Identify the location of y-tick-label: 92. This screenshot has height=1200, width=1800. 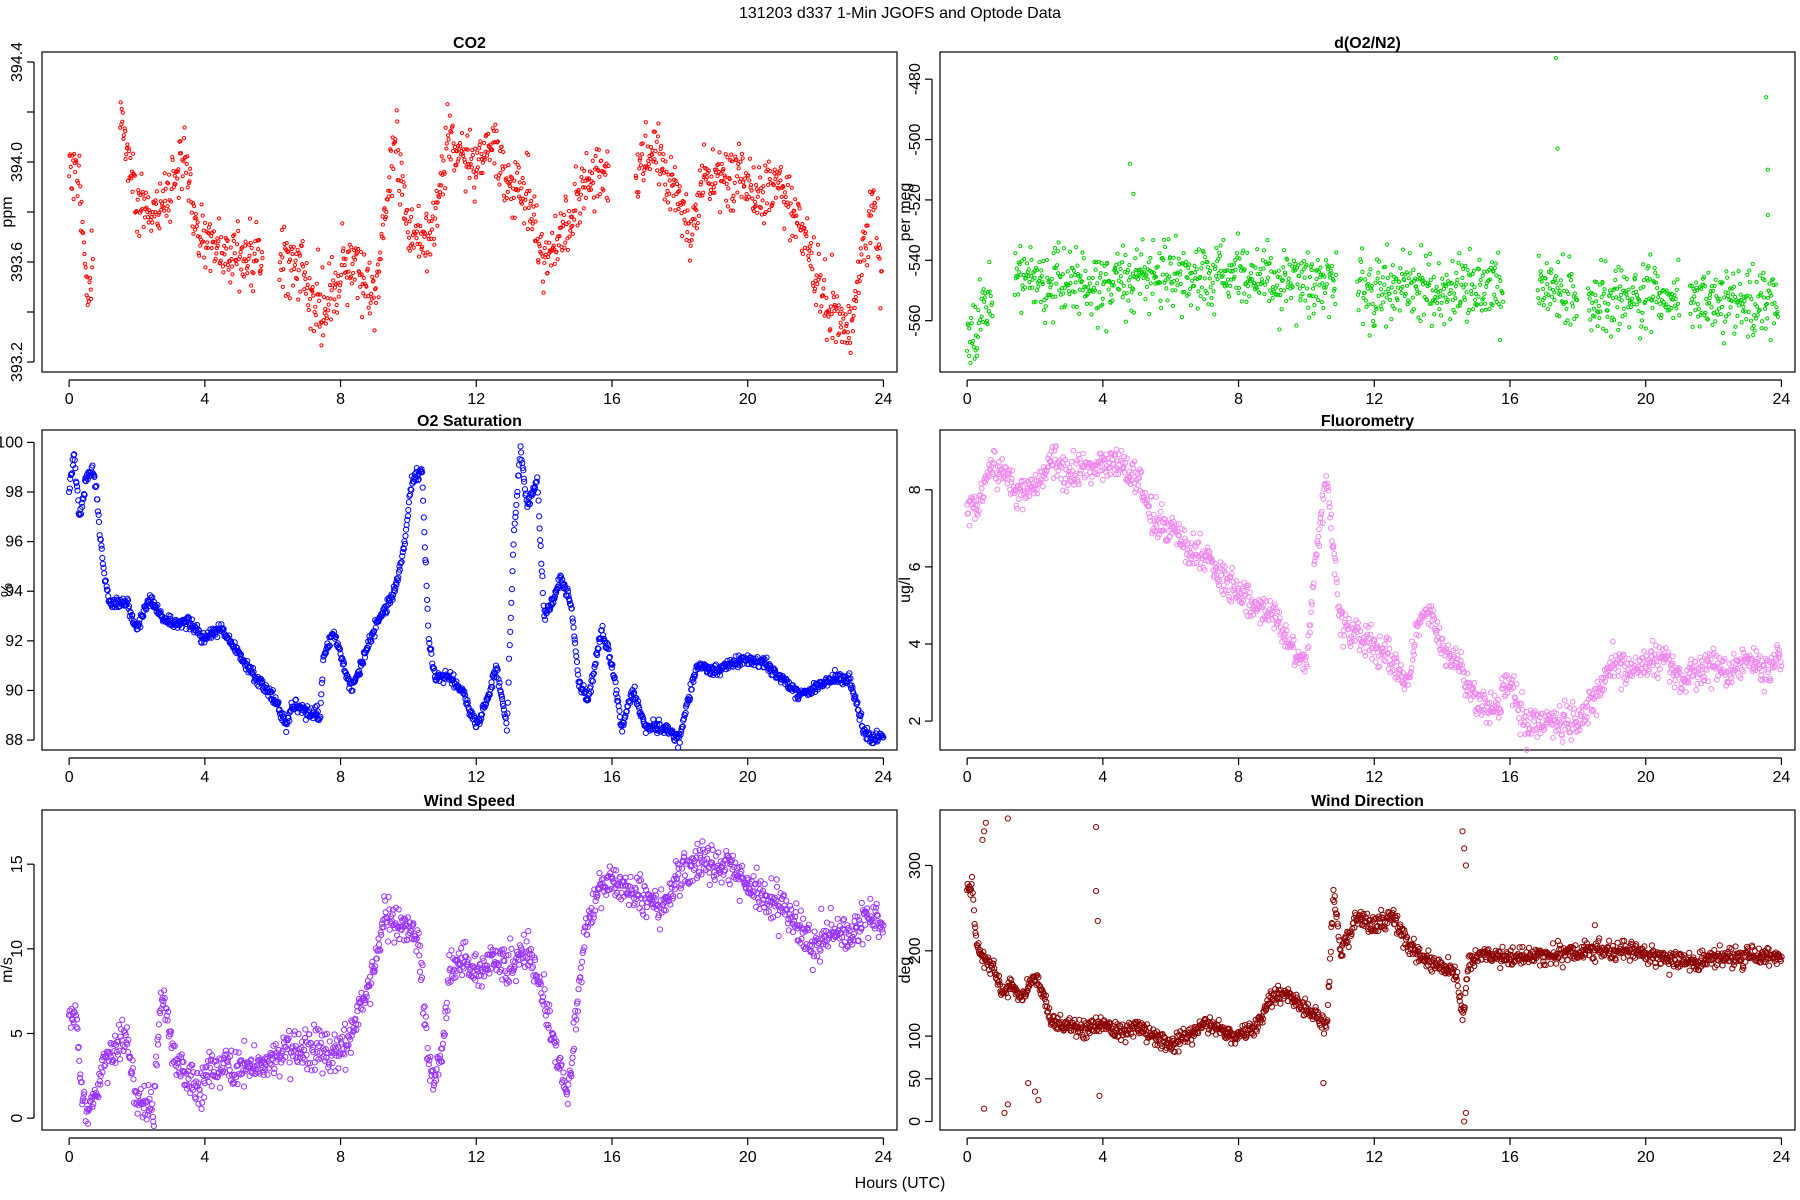
(14, 641).